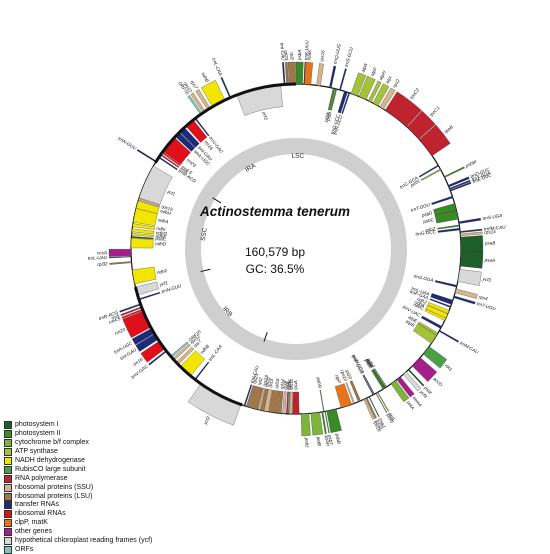 The width and height of the screenshot is (550, 554). What do you see at coordinates (225, 123) in the screenshot?
I see `region-ira` at bounding box center [225, 123].